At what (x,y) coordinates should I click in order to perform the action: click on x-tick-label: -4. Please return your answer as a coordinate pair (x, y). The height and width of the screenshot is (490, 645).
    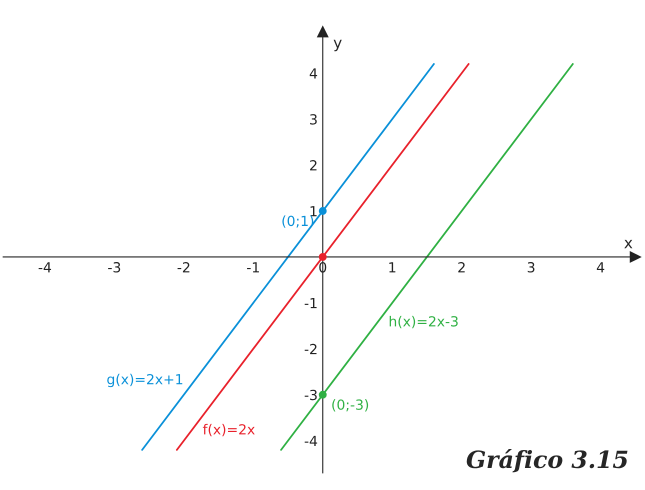
    Looking at the image, I should click on (45, 267).